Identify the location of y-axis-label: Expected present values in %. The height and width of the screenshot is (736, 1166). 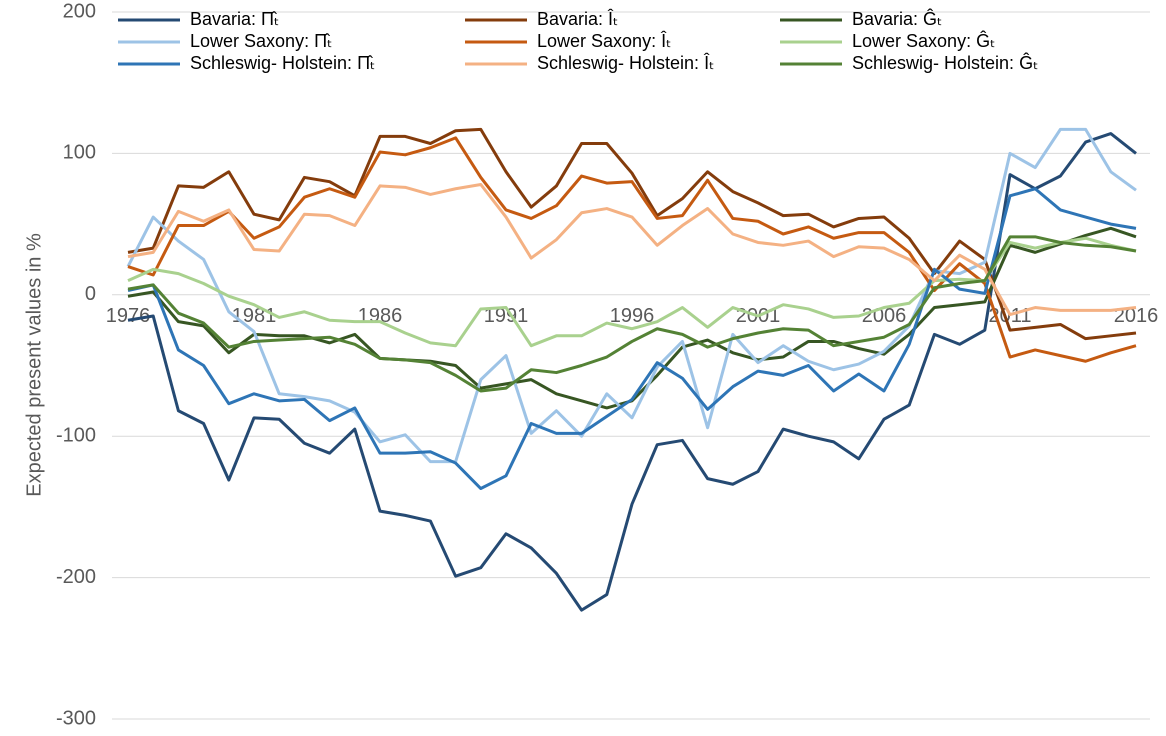
(34, 365).